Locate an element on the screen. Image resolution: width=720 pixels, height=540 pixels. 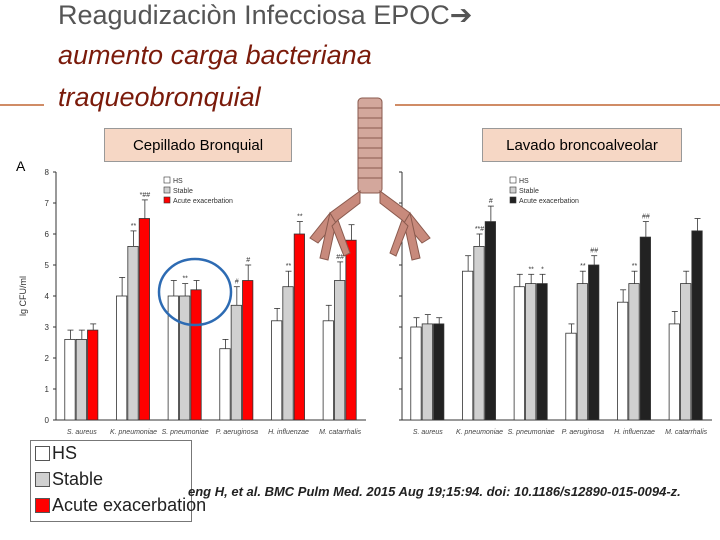
y-tick-label: 4 is located at coordinates (47, 296).